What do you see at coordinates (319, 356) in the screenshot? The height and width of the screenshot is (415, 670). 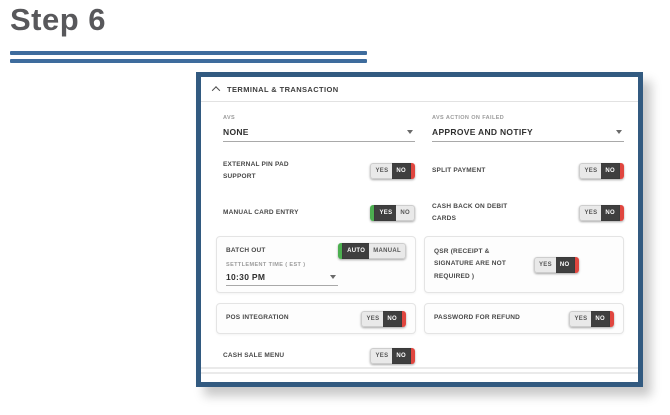 I see `cash-sale-menu-cell: CASH SALE MENU YES NO` at bounding box center [319, 356].